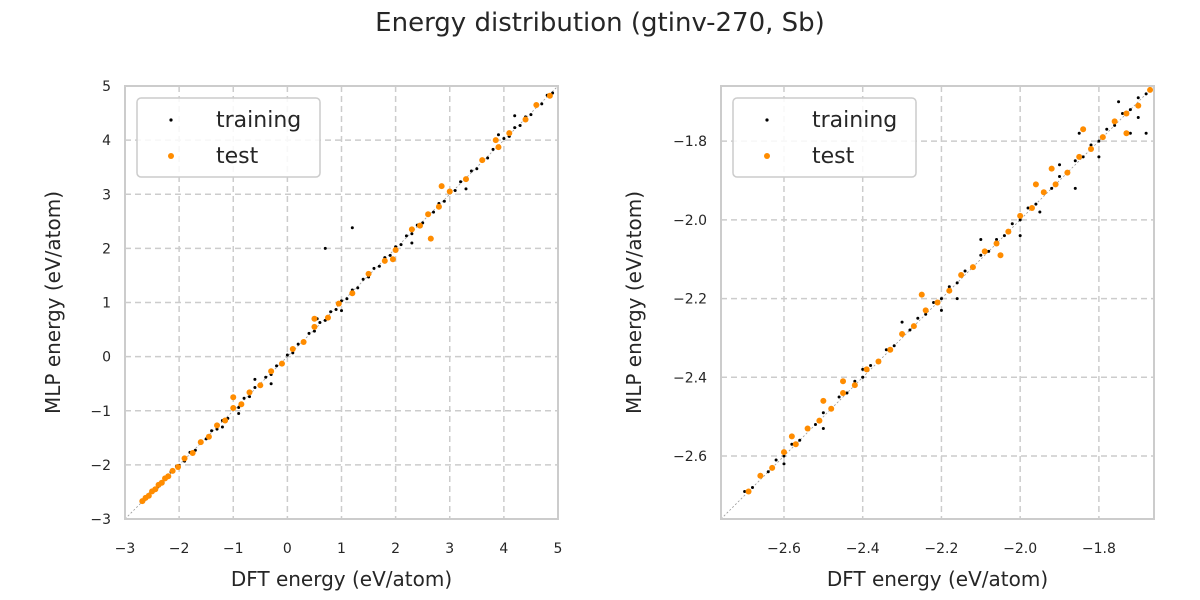 The height and width of the screenshot is (600, 1200). What do you see at coordinates (258, 120) in the screenshot?
I see `left-legend-training-label: training` at bounding box center [258, 120].